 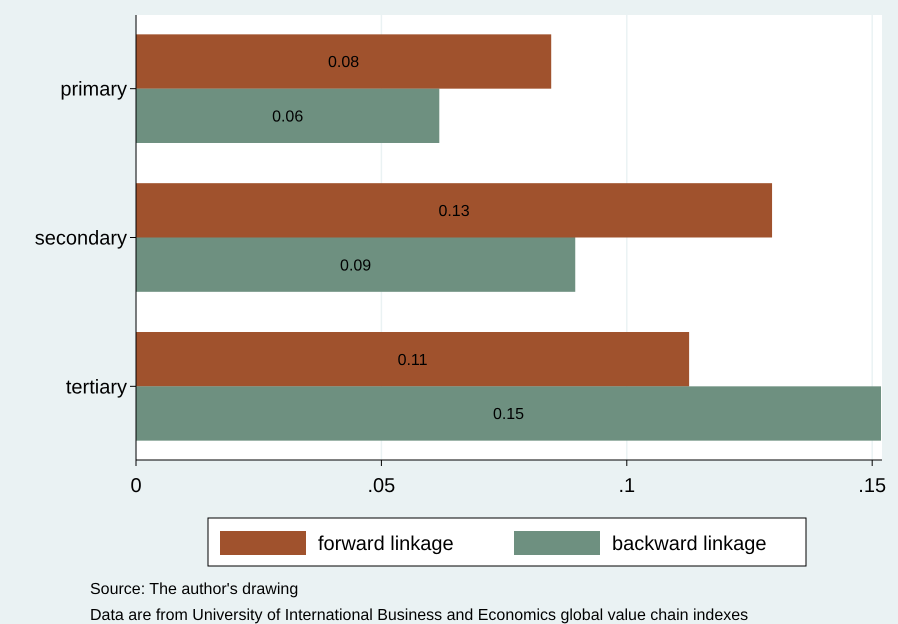 What do you see at coordinates (93, 89) in the screenshot?
I see `y-tick-label: primary` at bounding box center [93, 89].